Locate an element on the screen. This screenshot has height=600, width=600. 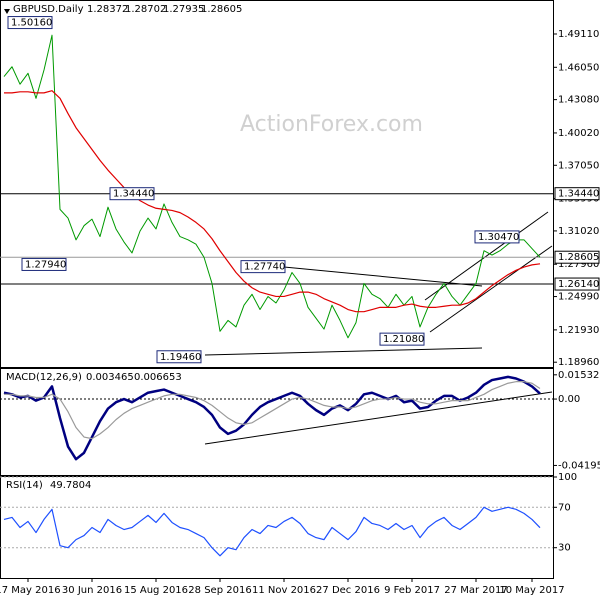
level-label: 1.26140 is located at coordinates (578, 284).